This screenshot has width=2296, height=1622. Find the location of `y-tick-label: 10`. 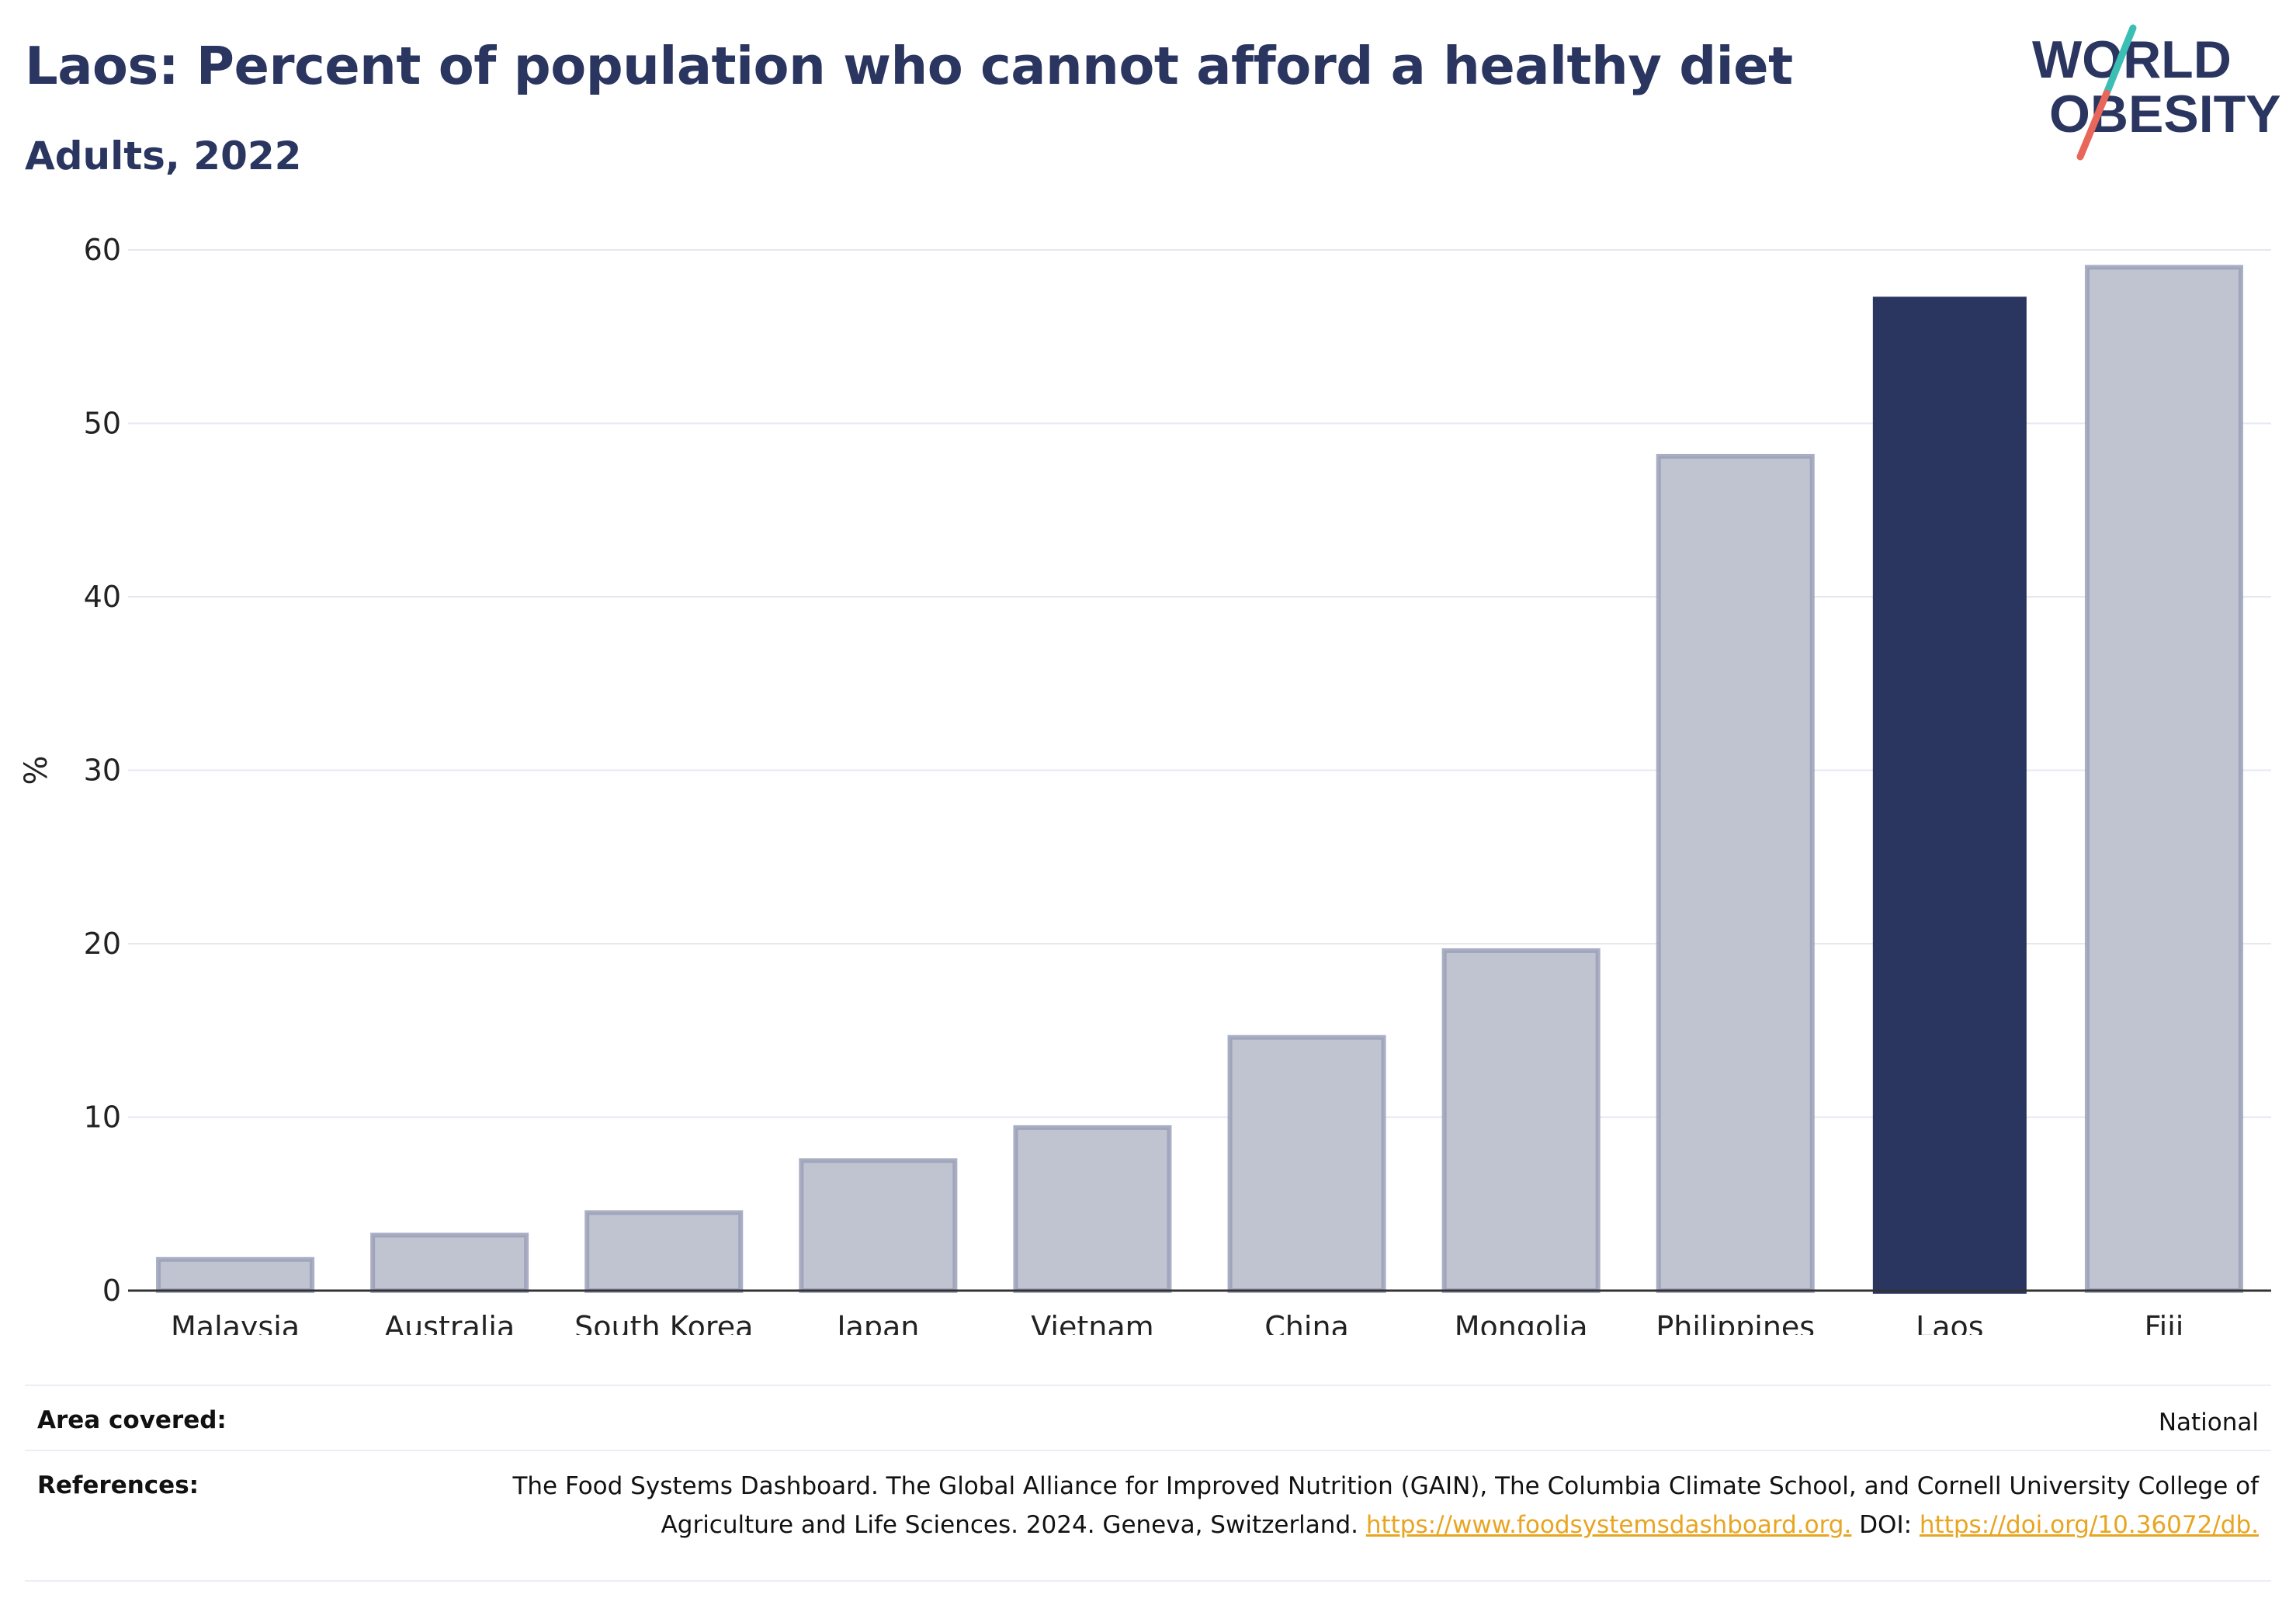

y-tick-label: 10 is located at coordinates (102, 1117).